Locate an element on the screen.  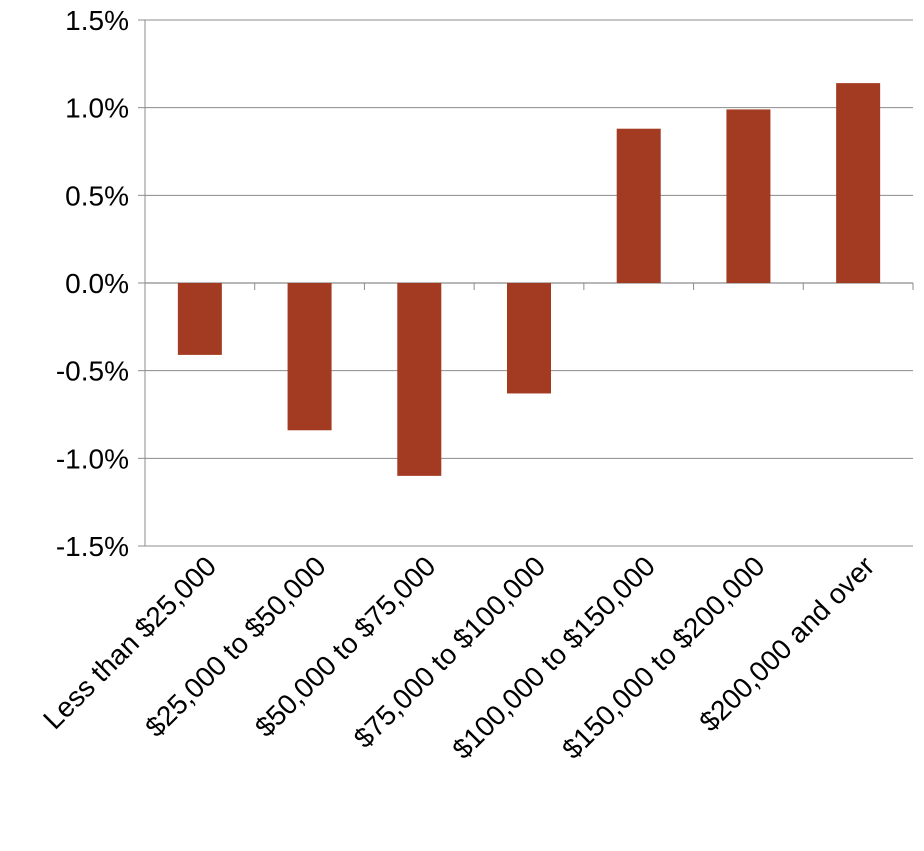
y-tick-label-1: 1.0% is located at coordinates (97, 108).